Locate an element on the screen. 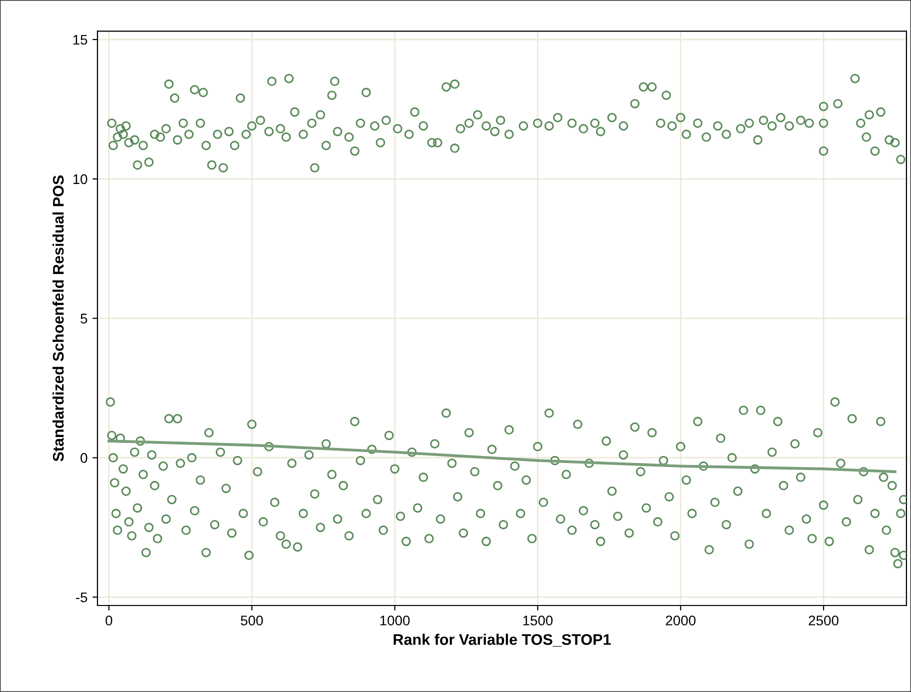 The height and width of the screenshot is (692, 911). y-tick-label: -5 is located at coordinates (82, 597).